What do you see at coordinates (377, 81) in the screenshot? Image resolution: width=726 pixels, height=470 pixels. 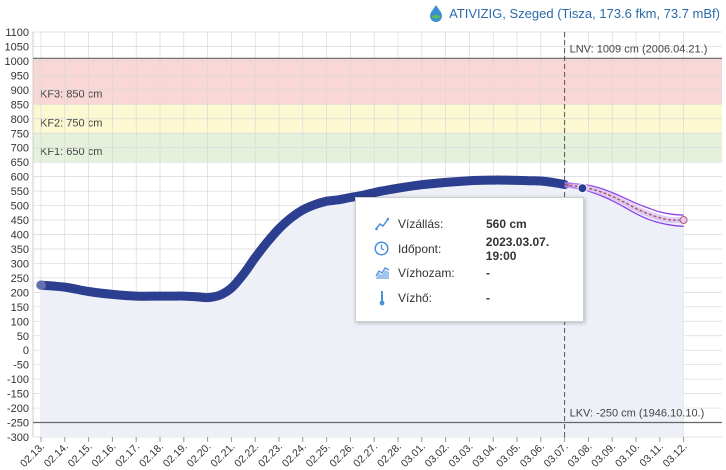 I see `warning-band` at bounding box center [377, 81].